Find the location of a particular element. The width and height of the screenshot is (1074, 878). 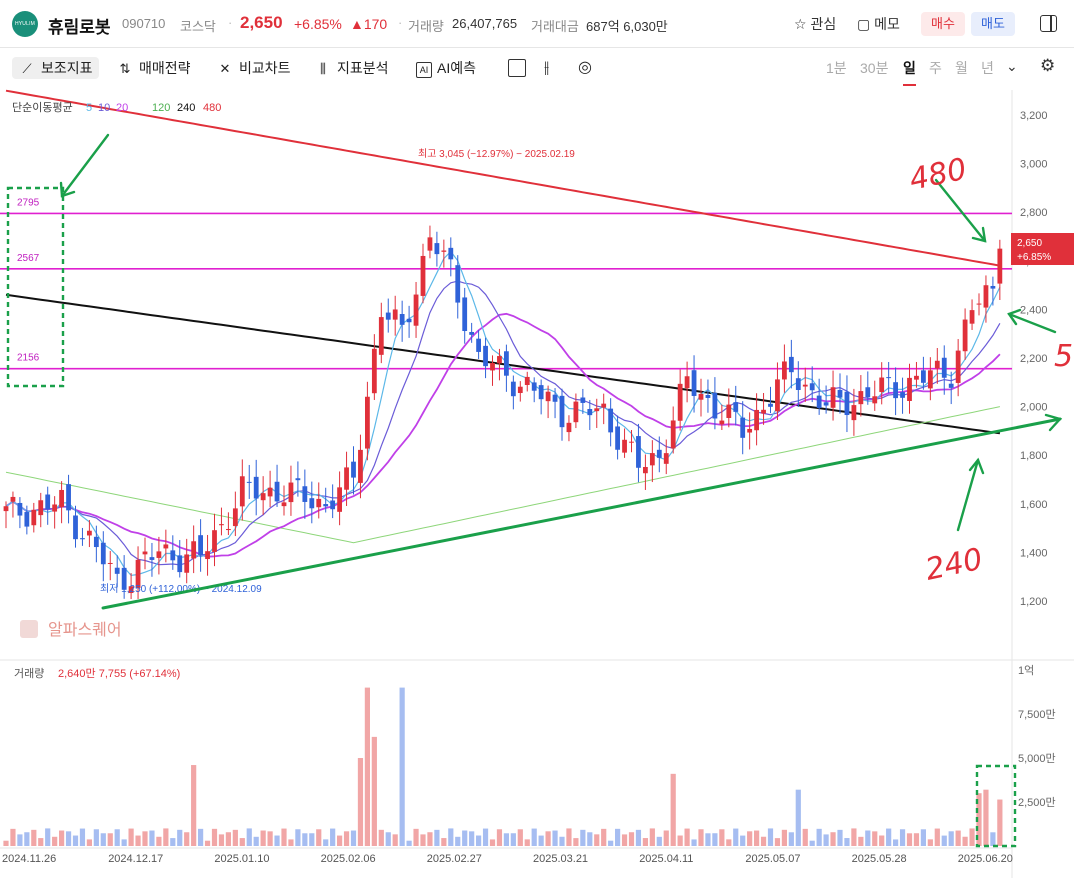

memo-button: ▢ 메모 is located at coordinates (878, 24).